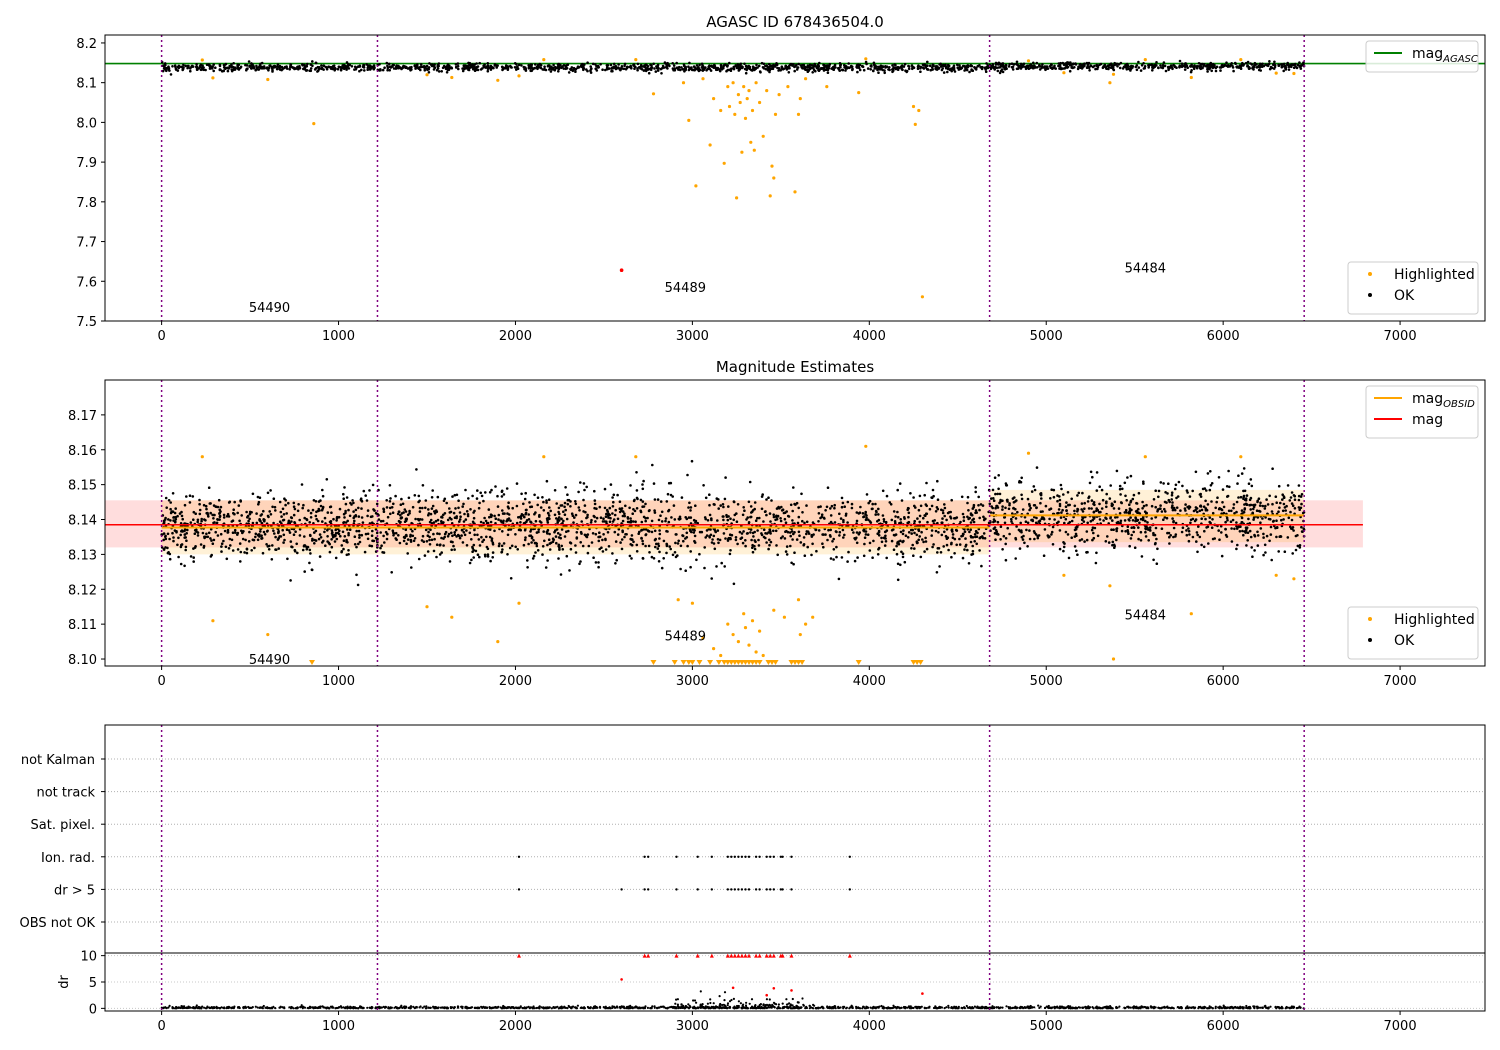  Describe the element at coordinates (1223, 336) in the screenshot. I see `x-tick-label: 6000` at that location.